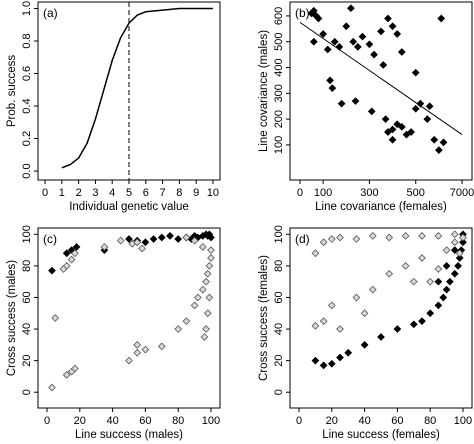  What do you see at coordinates (27, 73) in the screenshot?
I see `y-tick-label: 0.6` at bounding box center [27, 73].